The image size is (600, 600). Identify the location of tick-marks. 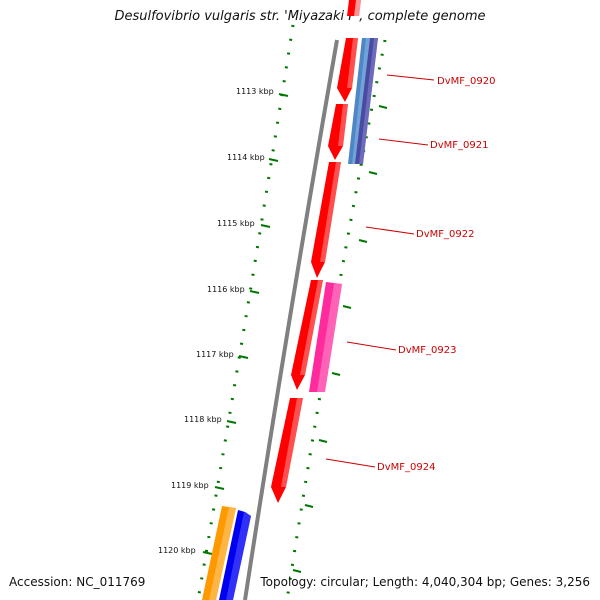
(245, 324).